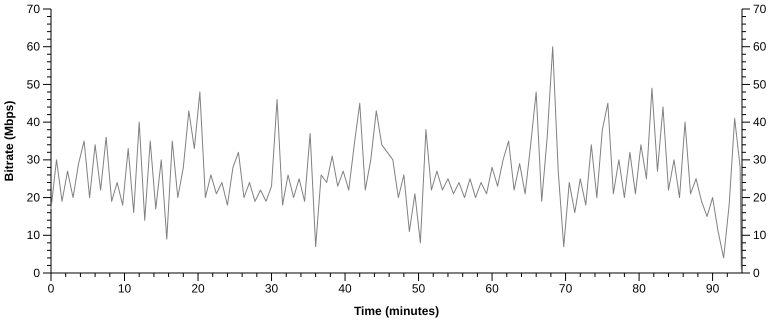 The image size is (776, 322). What do you see at coordinates (565, 289) in the screenshot?
I see `x-tick-label: 70` at bounding box center [565, 289].